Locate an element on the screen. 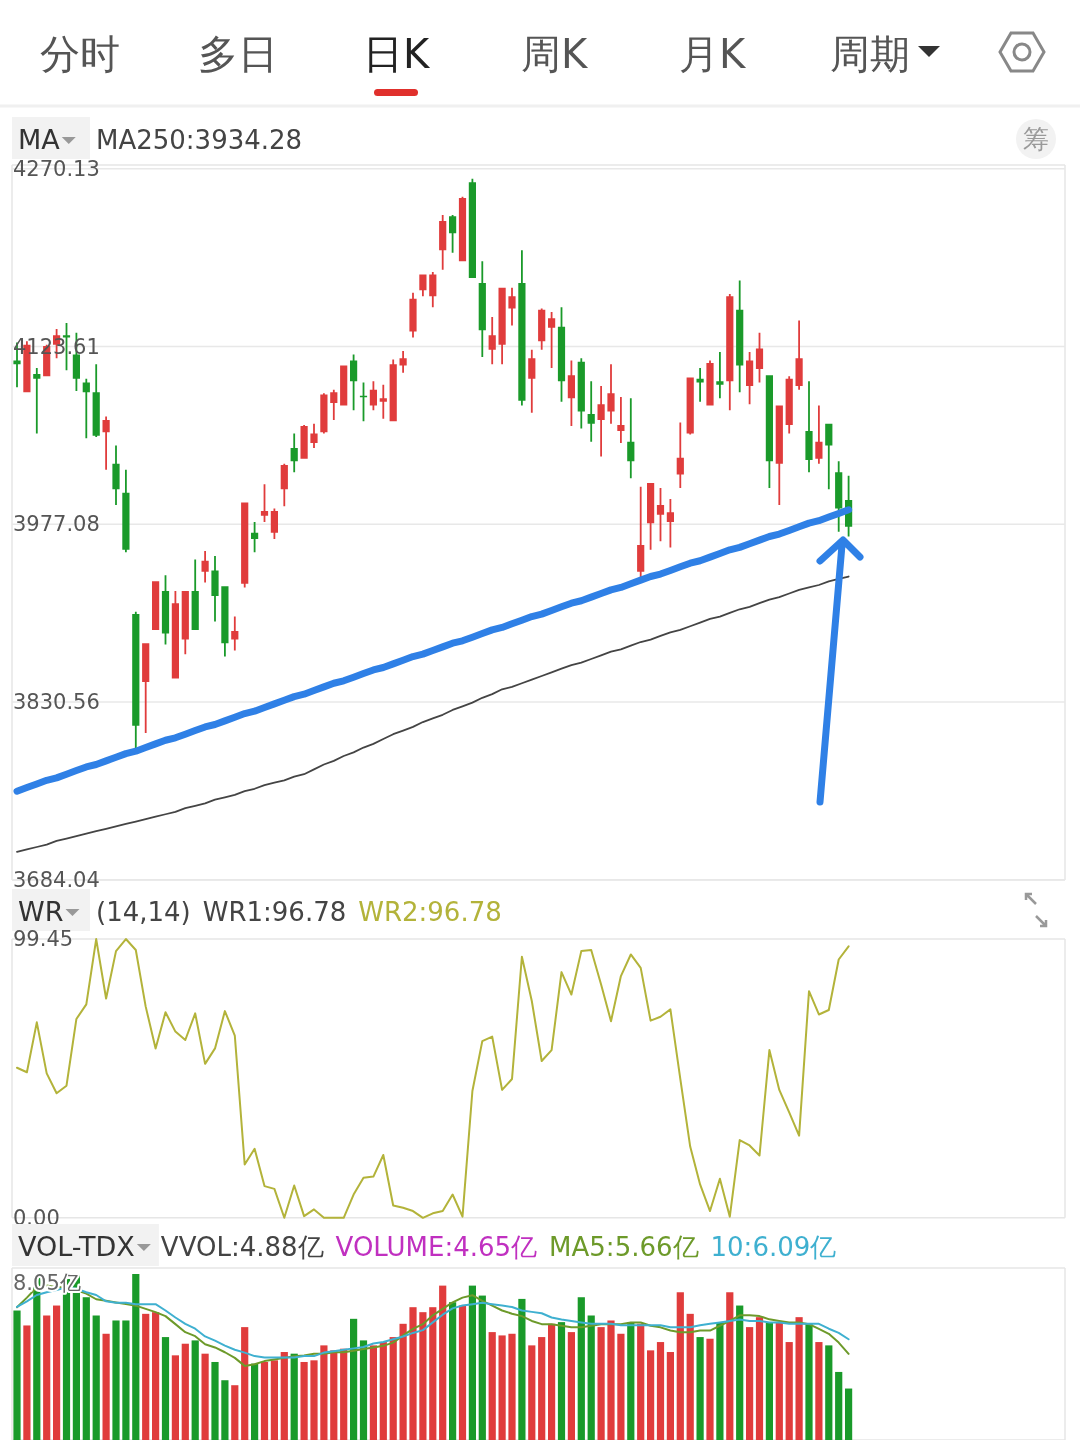 The height and width of the screenshot is (1440, 1080). text: 周K is located at coordinates (554, 54).